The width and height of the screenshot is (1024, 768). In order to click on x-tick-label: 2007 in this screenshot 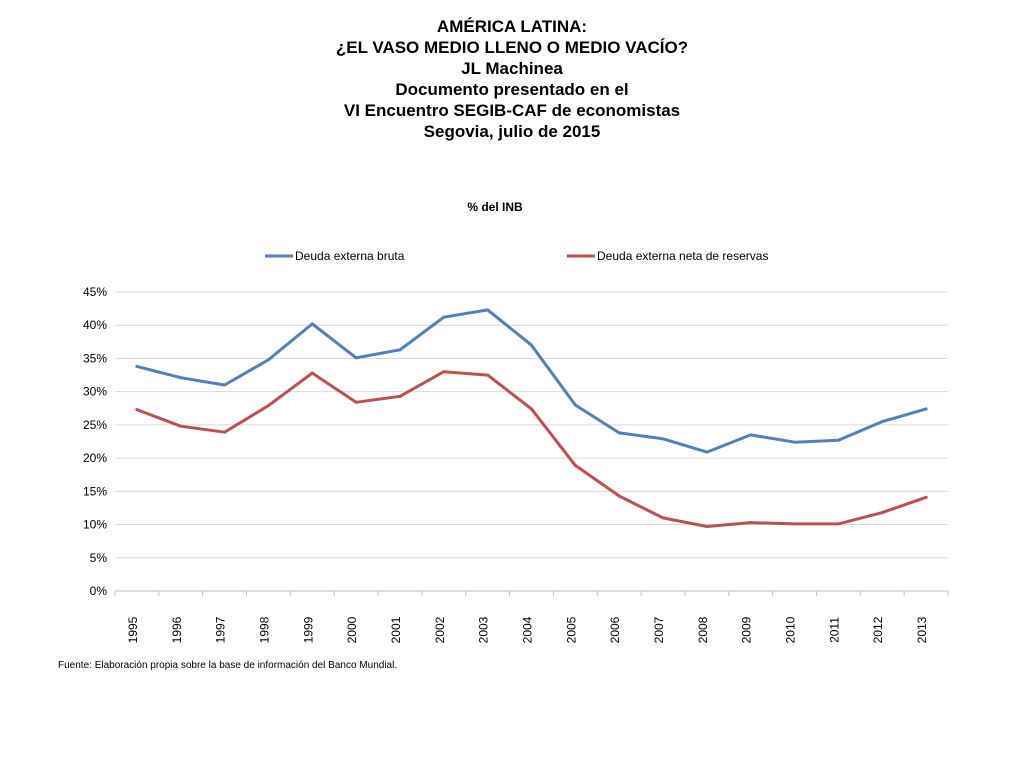, I will do `click(659, 629)`.